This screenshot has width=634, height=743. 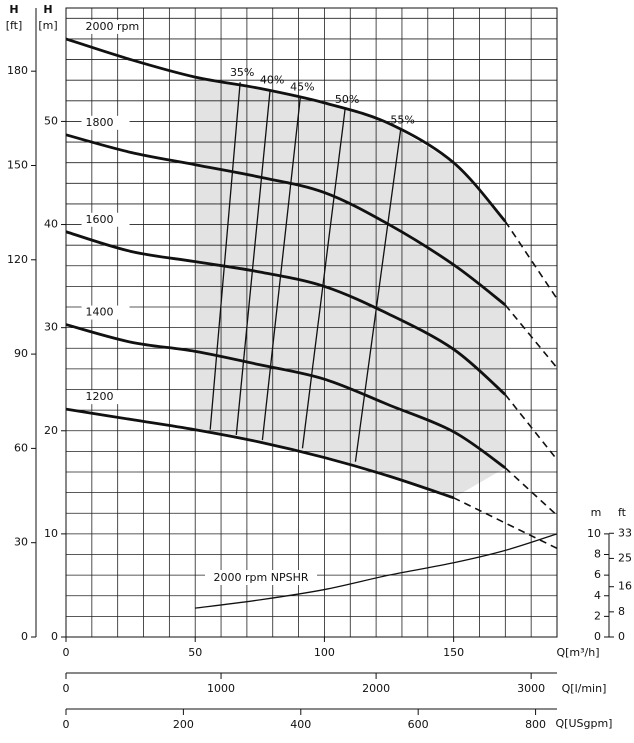 What do you see at coordinates (625, 557) in the screenshot?
I see `npshr-ft-tick-label: 25` at bounding box center [625, 557].